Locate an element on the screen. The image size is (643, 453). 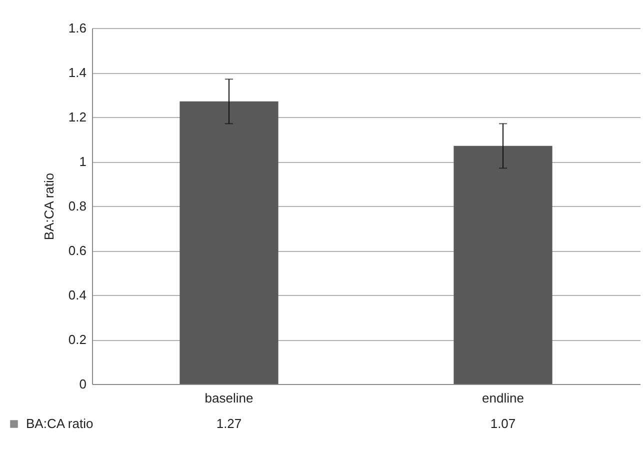
y-tick-label: 1 is located at coordinates (82, 161).